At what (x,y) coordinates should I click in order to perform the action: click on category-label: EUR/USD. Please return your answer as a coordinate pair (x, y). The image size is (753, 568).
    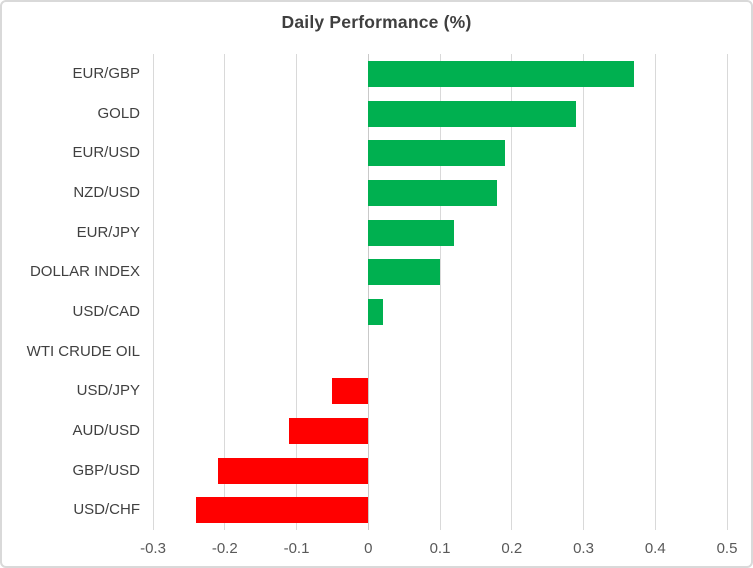
    Looking at the image, I should click on (106, 153).